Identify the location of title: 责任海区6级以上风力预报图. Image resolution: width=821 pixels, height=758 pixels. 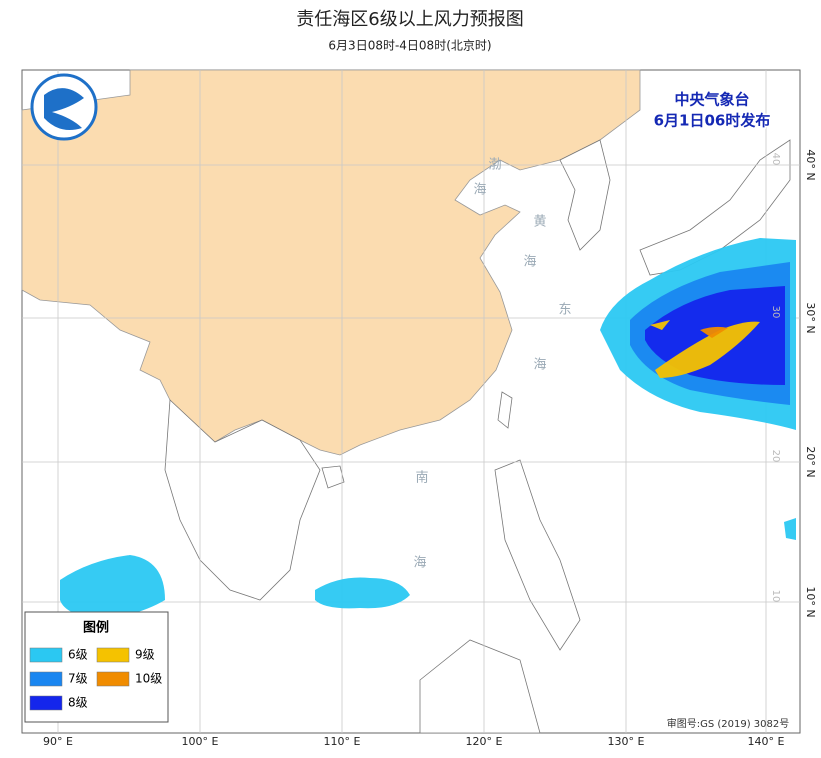
(409, 19).